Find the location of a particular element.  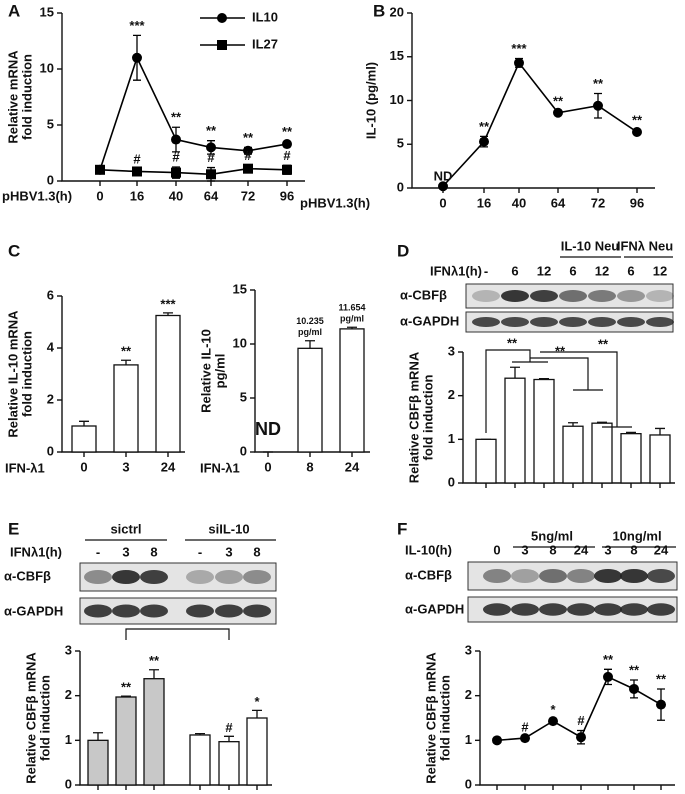

lane-label: 12 is located at coordinates (602, 270).